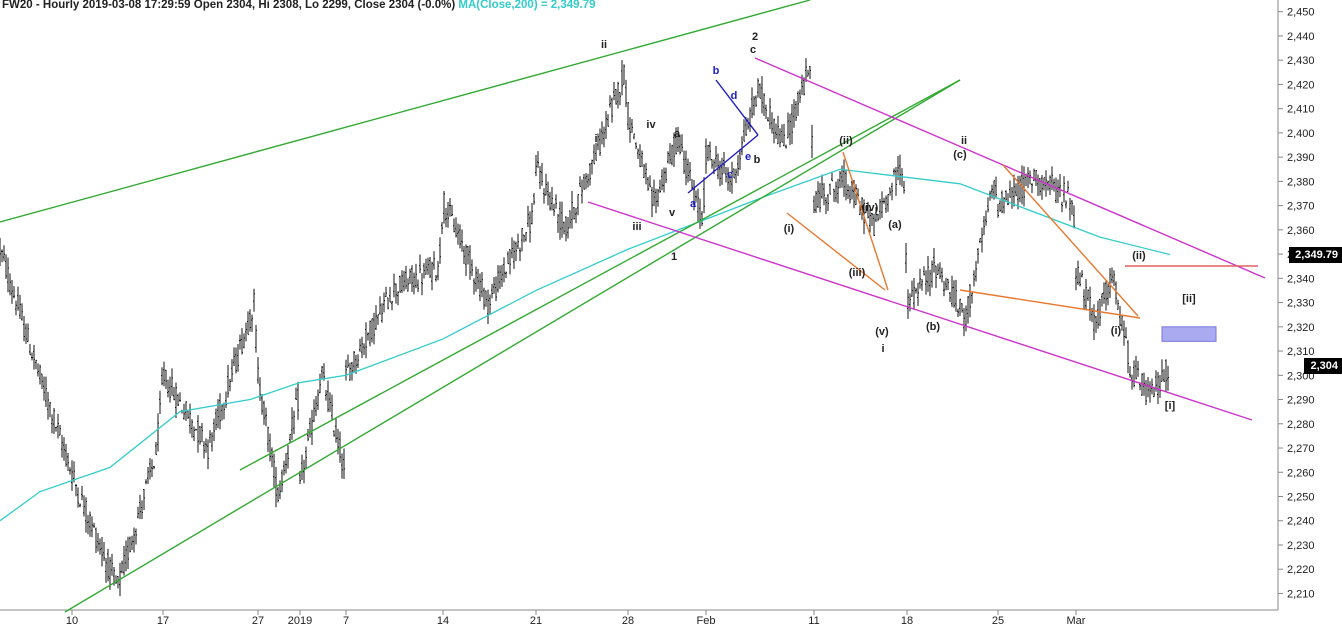 Image resolution: width=1342 pixels, height=628 pixels. What do you see at coordinates (753, 50) in the screenshot?
I see `wave-label: c` at bounding box center [753, 50].